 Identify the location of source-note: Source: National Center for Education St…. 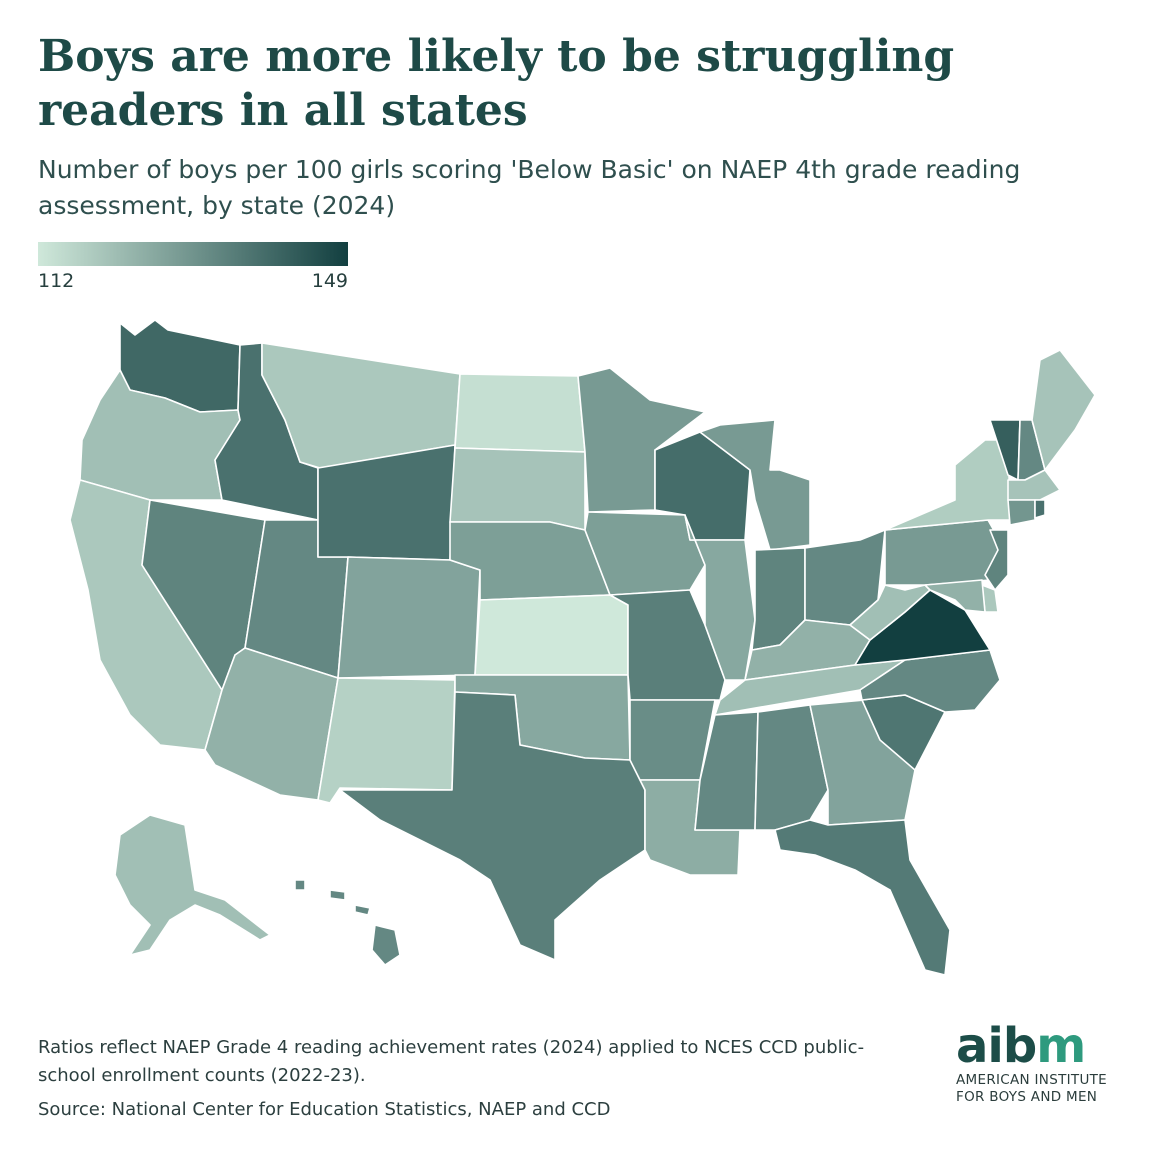
(324, 1109).